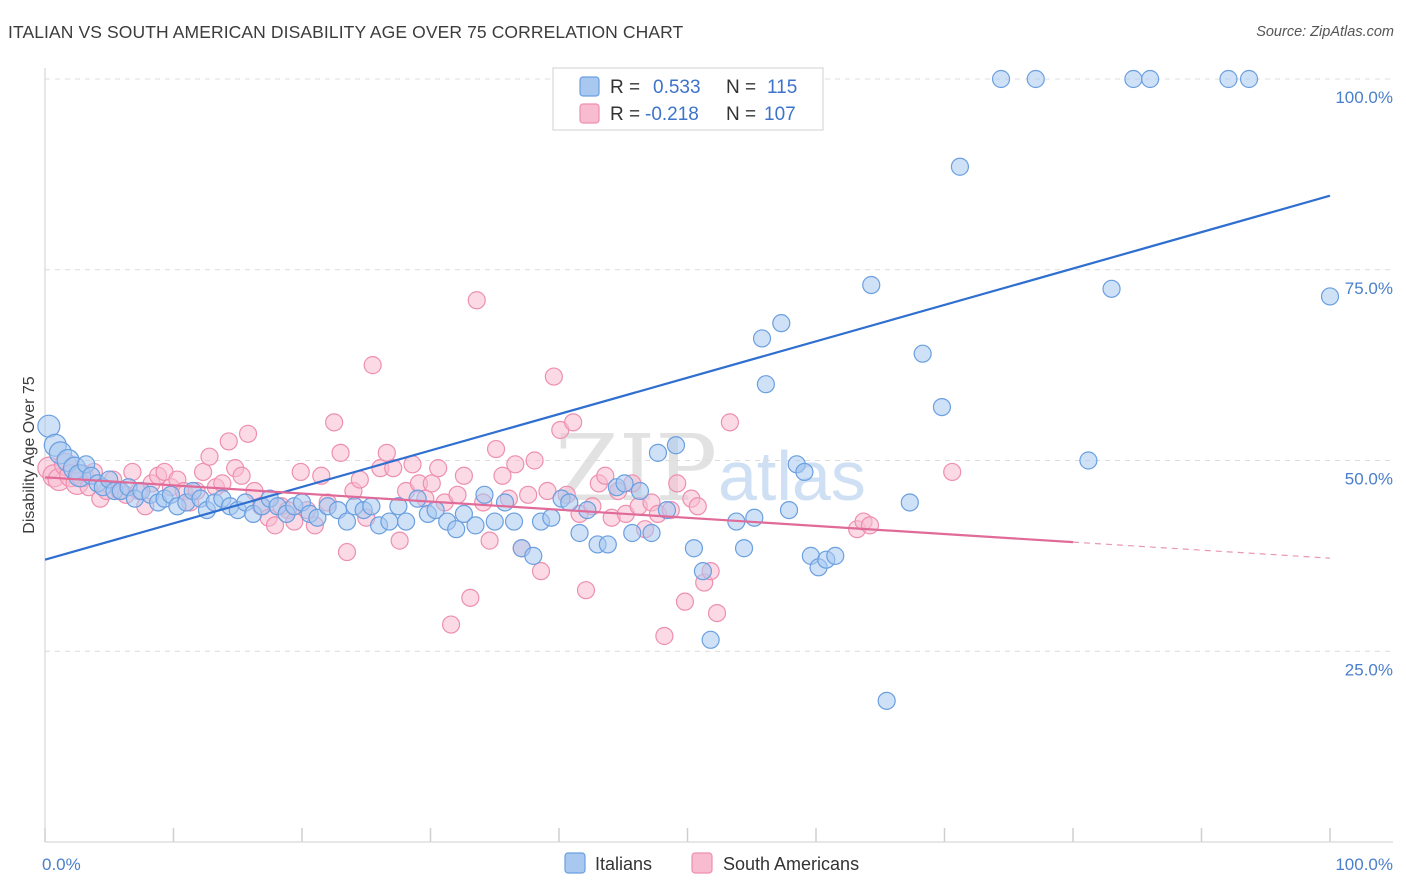 The height and width of the screenshot is (892, 1406). I want to click on legend-n-value-italians: 115, so click(782, 87).